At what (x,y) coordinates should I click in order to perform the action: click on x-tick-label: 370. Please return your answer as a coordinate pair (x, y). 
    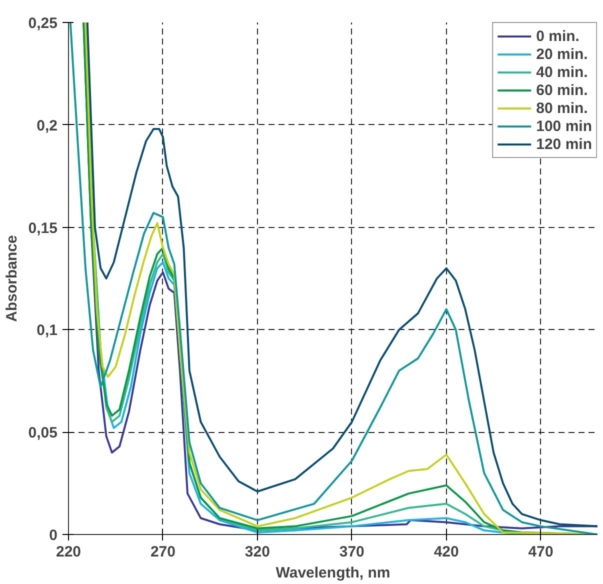
    Looking at the image, I should click on (351, 552).